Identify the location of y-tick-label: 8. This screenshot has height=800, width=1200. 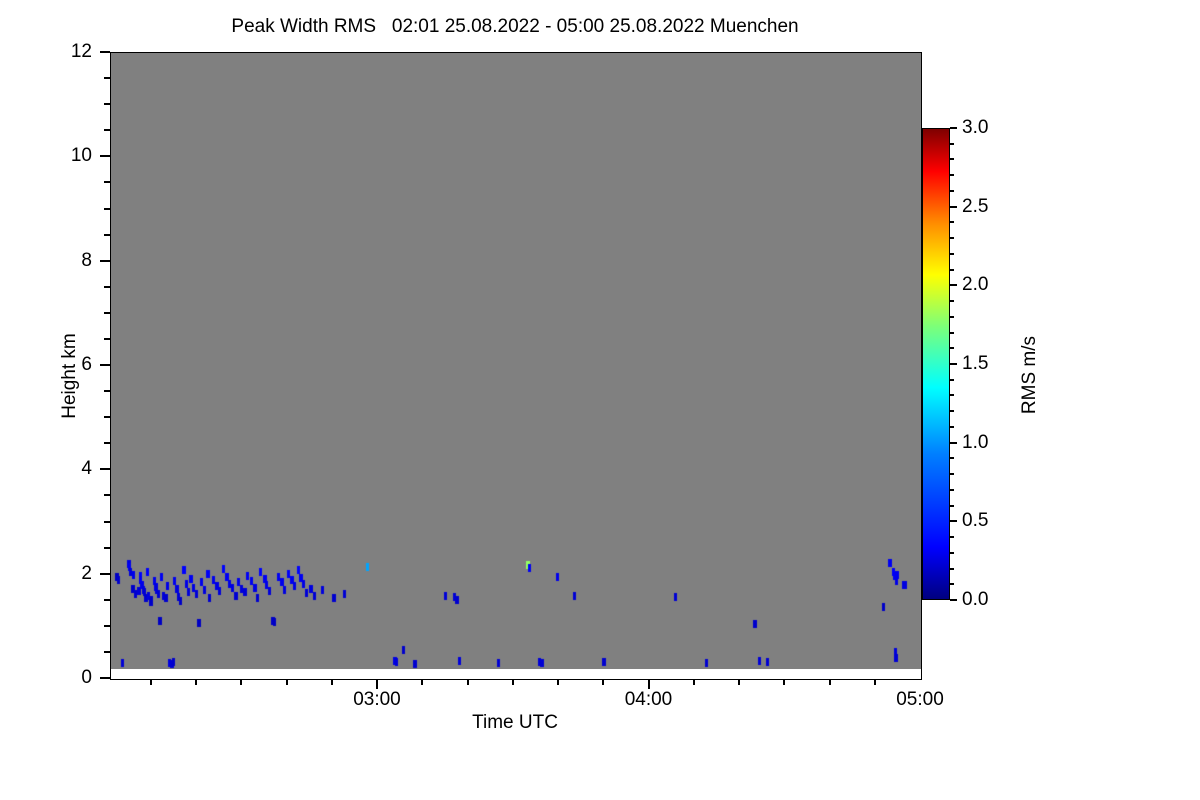
(86, 260).